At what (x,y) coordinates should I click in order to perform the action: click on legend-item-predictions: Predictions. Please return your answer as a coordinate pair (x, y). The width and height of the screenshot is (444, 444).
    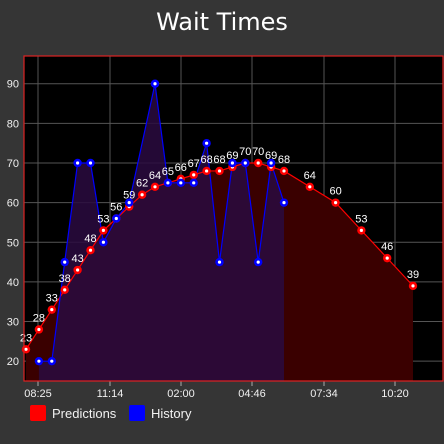
    Looking at the image, I should click on (73, 413).